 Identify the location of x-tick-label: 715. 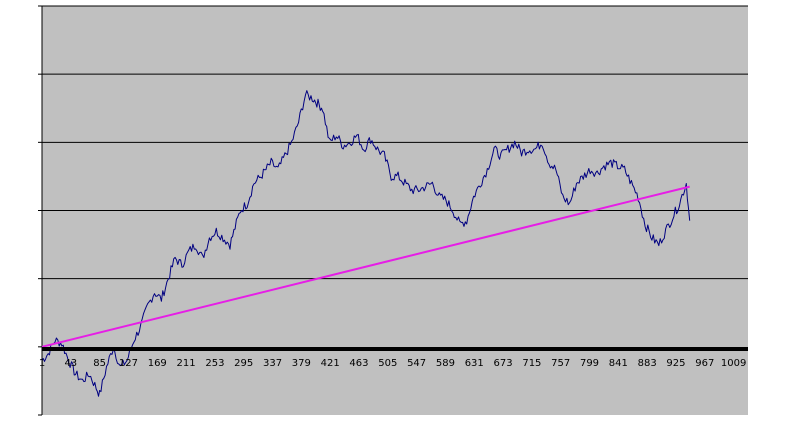
(531, 363).